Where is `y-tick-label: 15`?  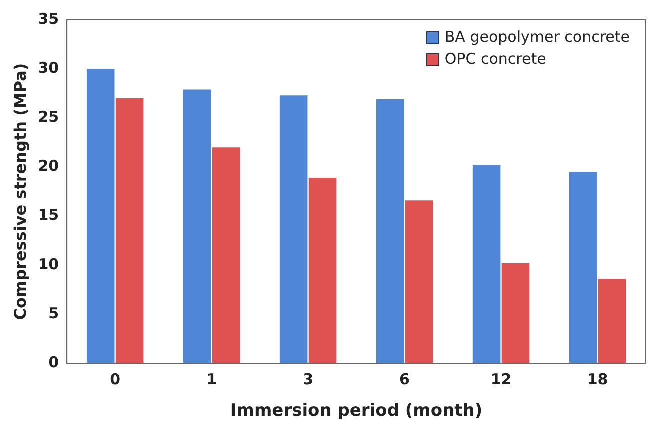
y-tick-label: 15 is located at coordinates (49, 215).